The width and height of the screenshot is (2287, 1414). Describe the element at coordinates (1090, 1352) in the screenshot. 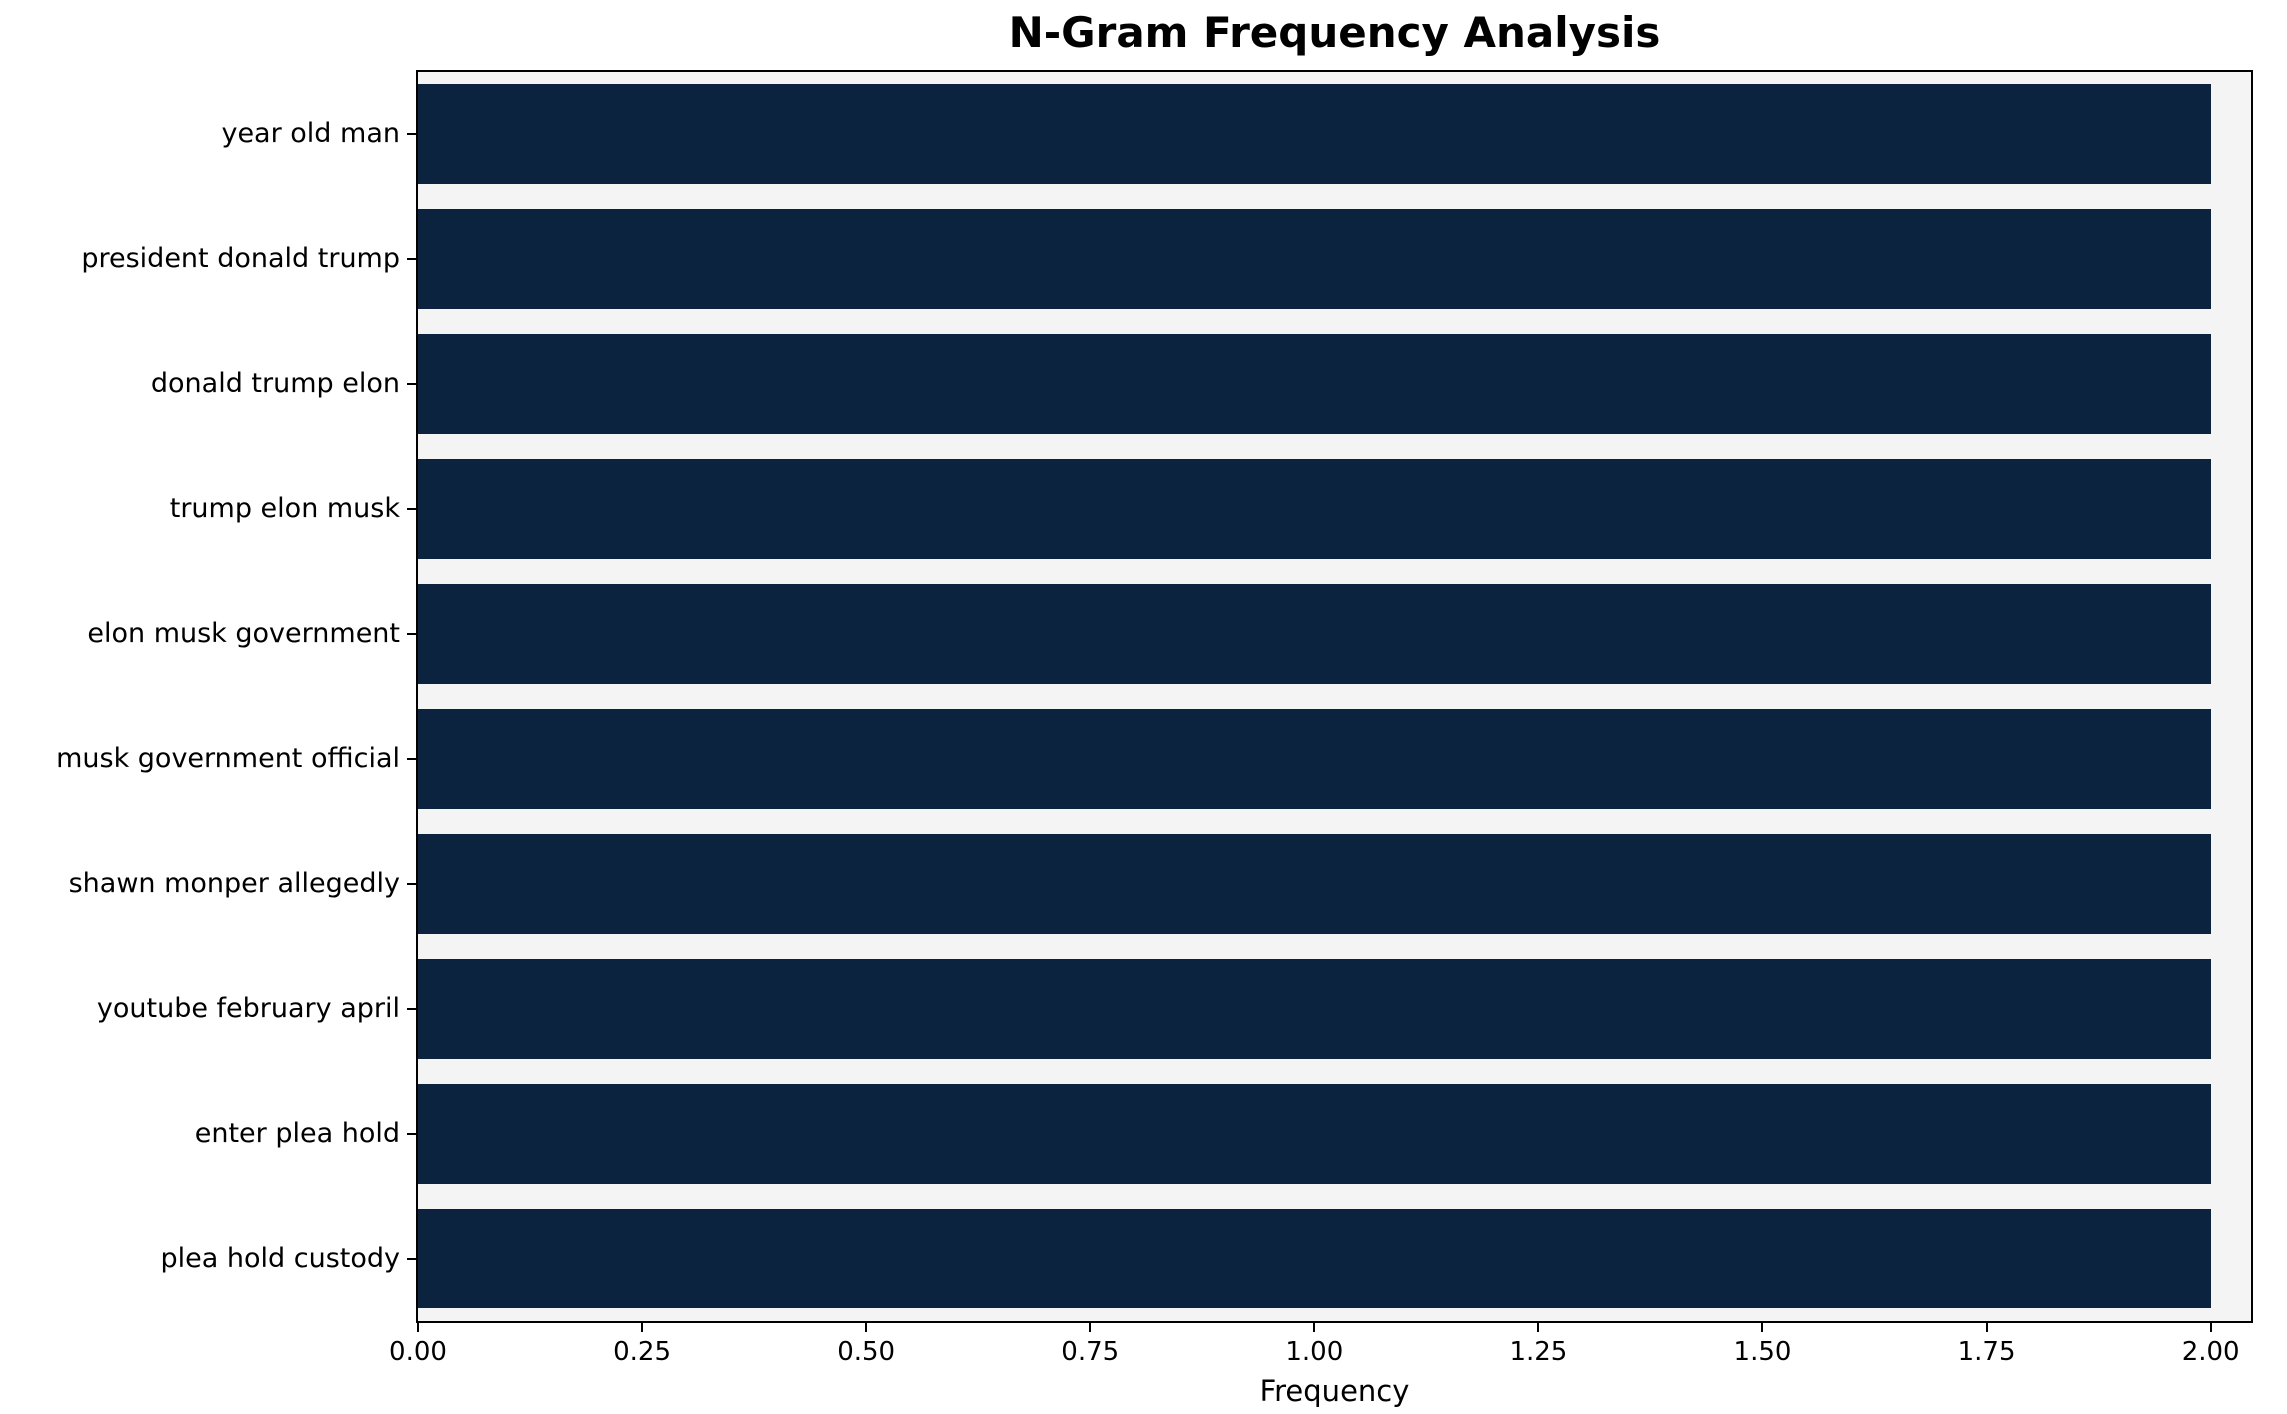

I see `x-tick-label: 0.75` at that location.